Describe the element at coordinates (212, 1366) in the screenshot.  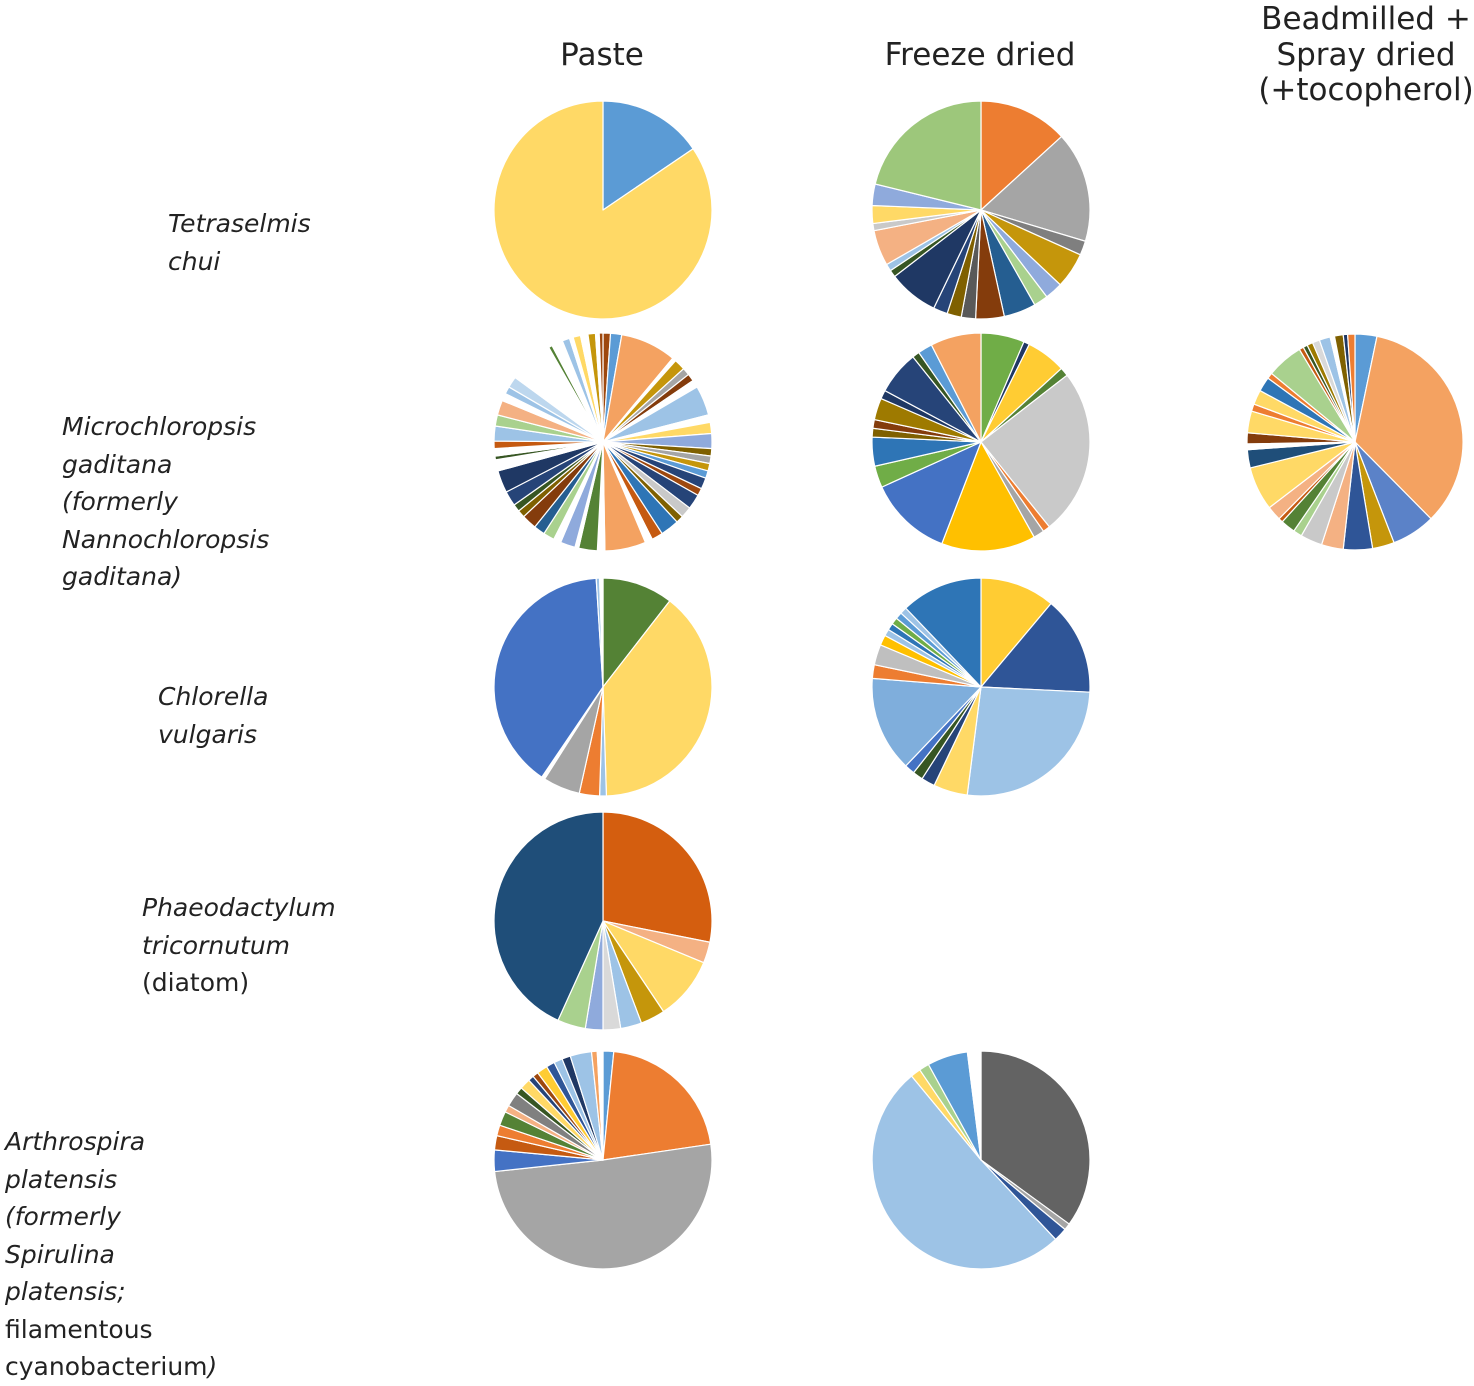
I see `species-note-close-paren: )` at that location.